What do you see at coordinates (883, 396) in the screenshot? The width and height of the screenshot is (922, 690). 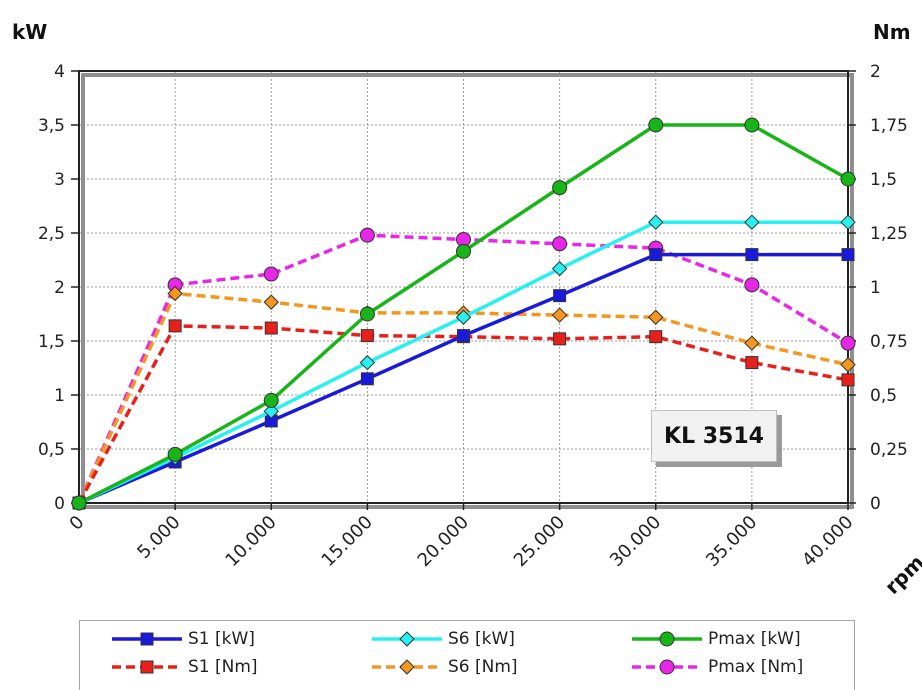 I see `y-right-tick-label: 0,5` at bounding box center [883, 396].